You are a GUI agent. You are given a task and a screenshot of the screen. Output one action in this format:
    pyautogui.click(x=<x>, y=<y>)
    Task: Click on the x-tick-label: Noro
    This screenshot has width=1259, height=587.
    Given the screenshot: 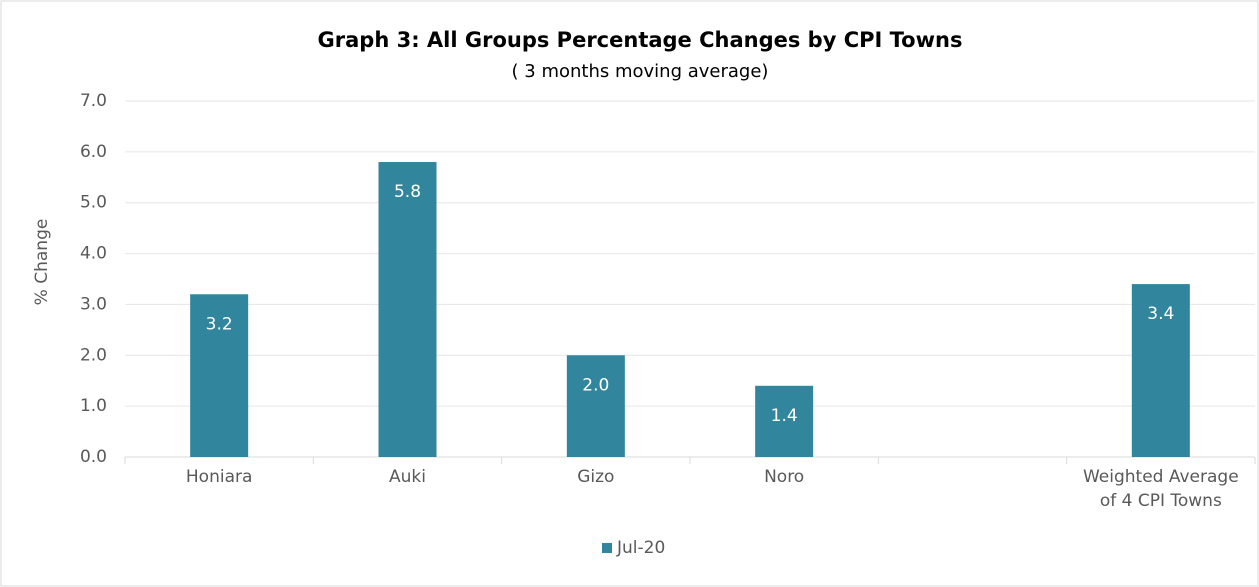 What is the action you would take?
    pyautogui.click(x=784, y=477)
    